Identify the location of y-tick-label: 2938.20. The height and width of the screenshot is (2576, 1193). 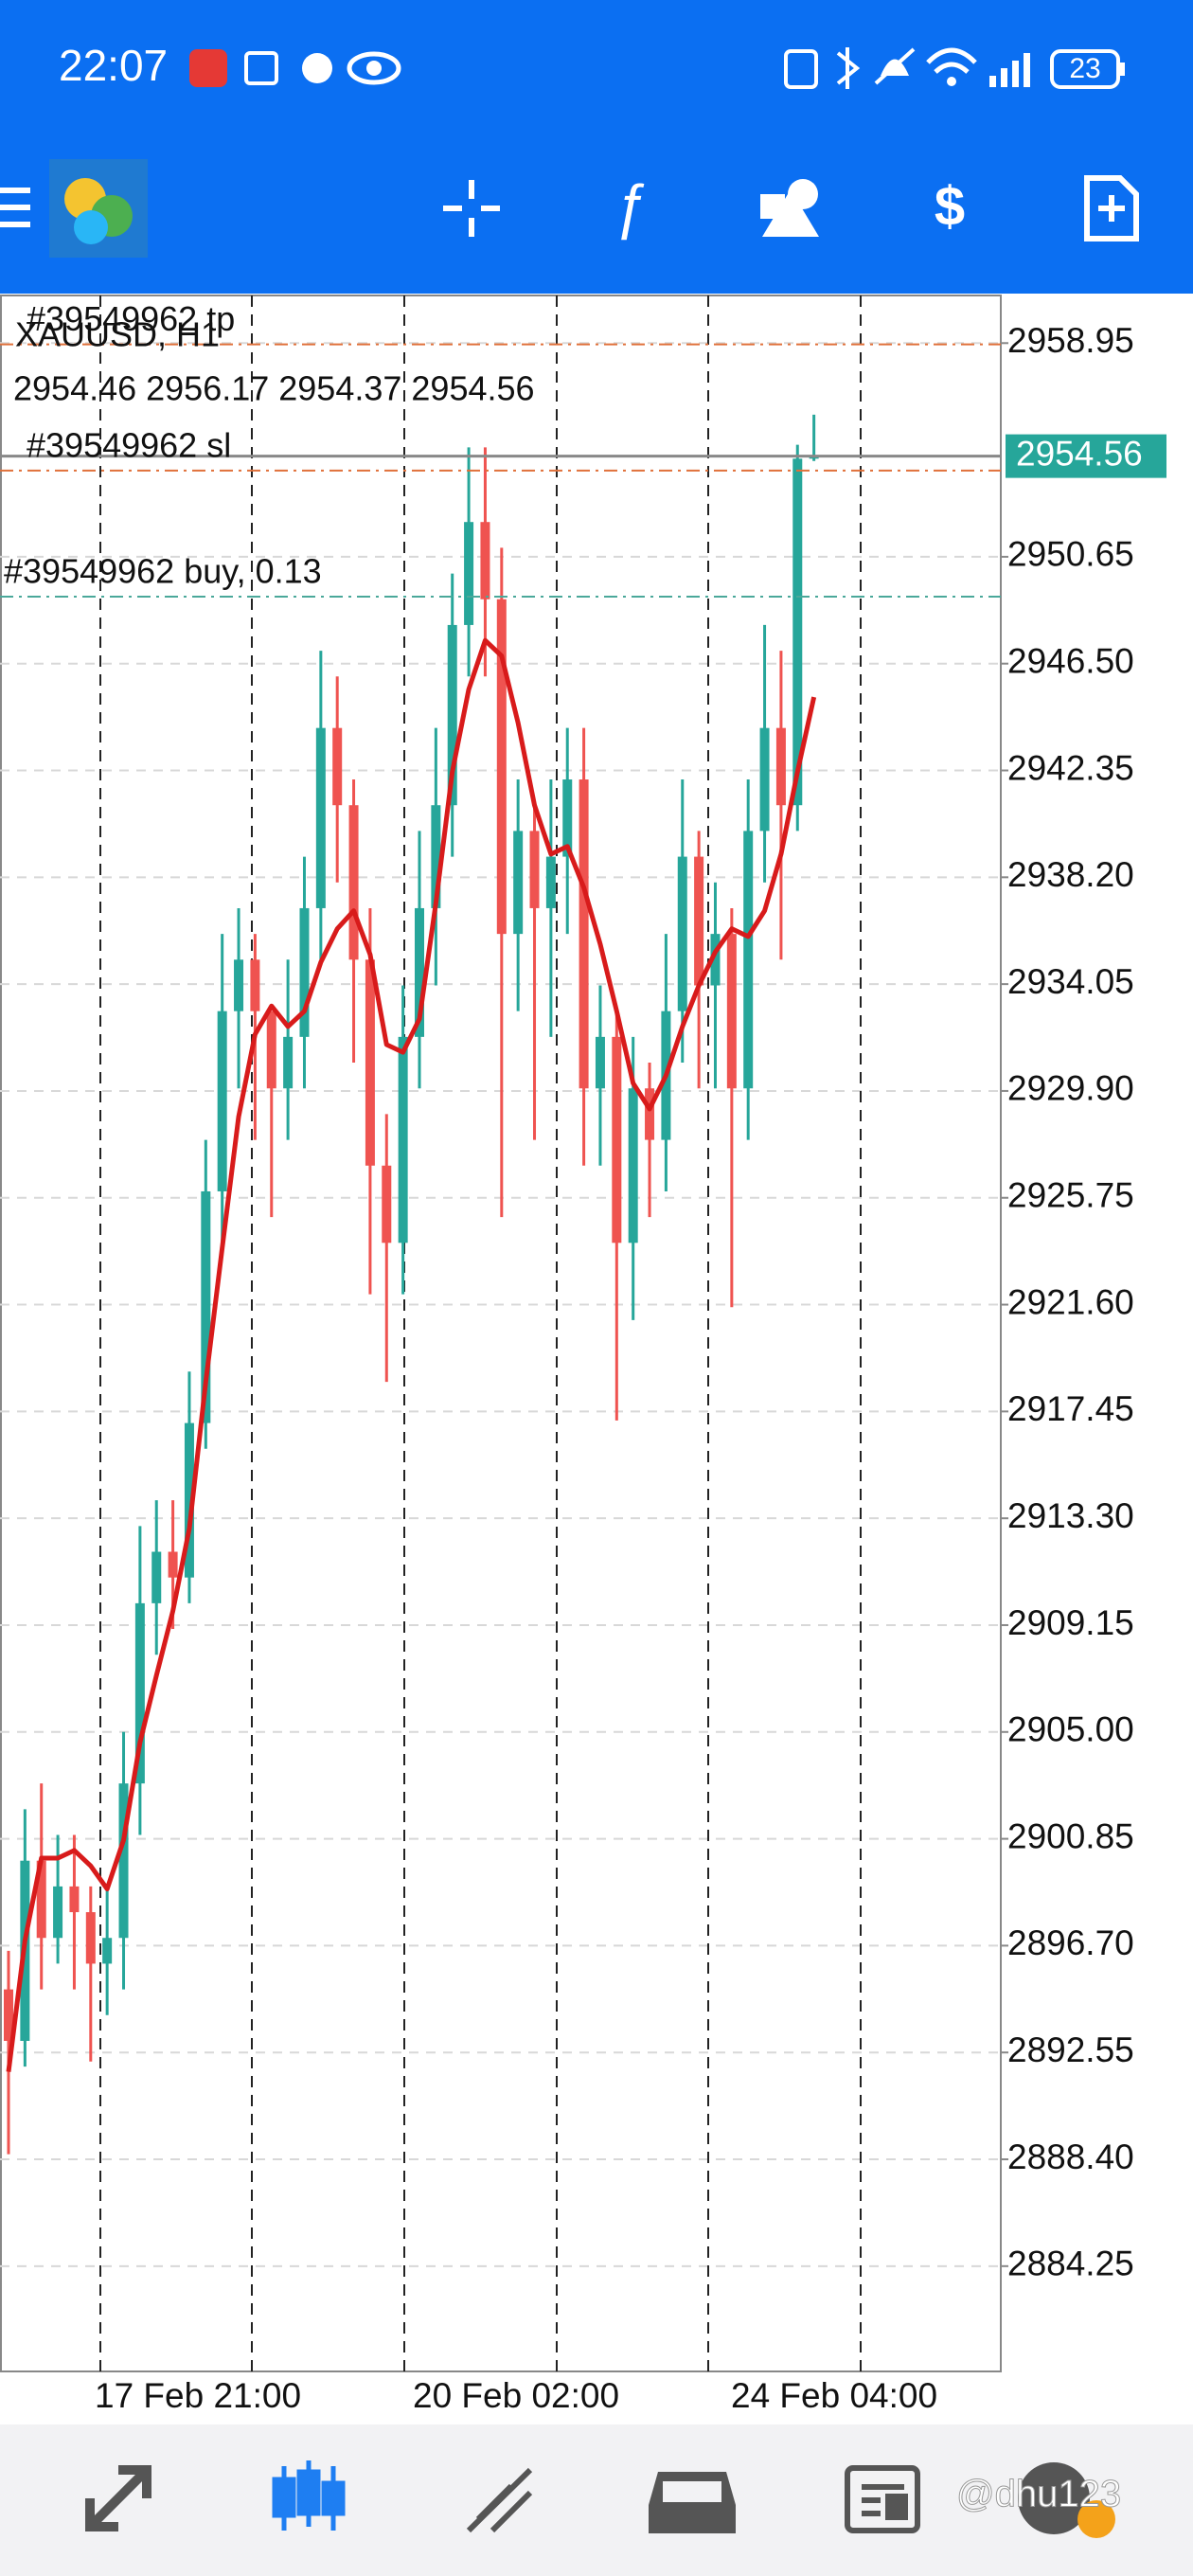
(1070, 874).